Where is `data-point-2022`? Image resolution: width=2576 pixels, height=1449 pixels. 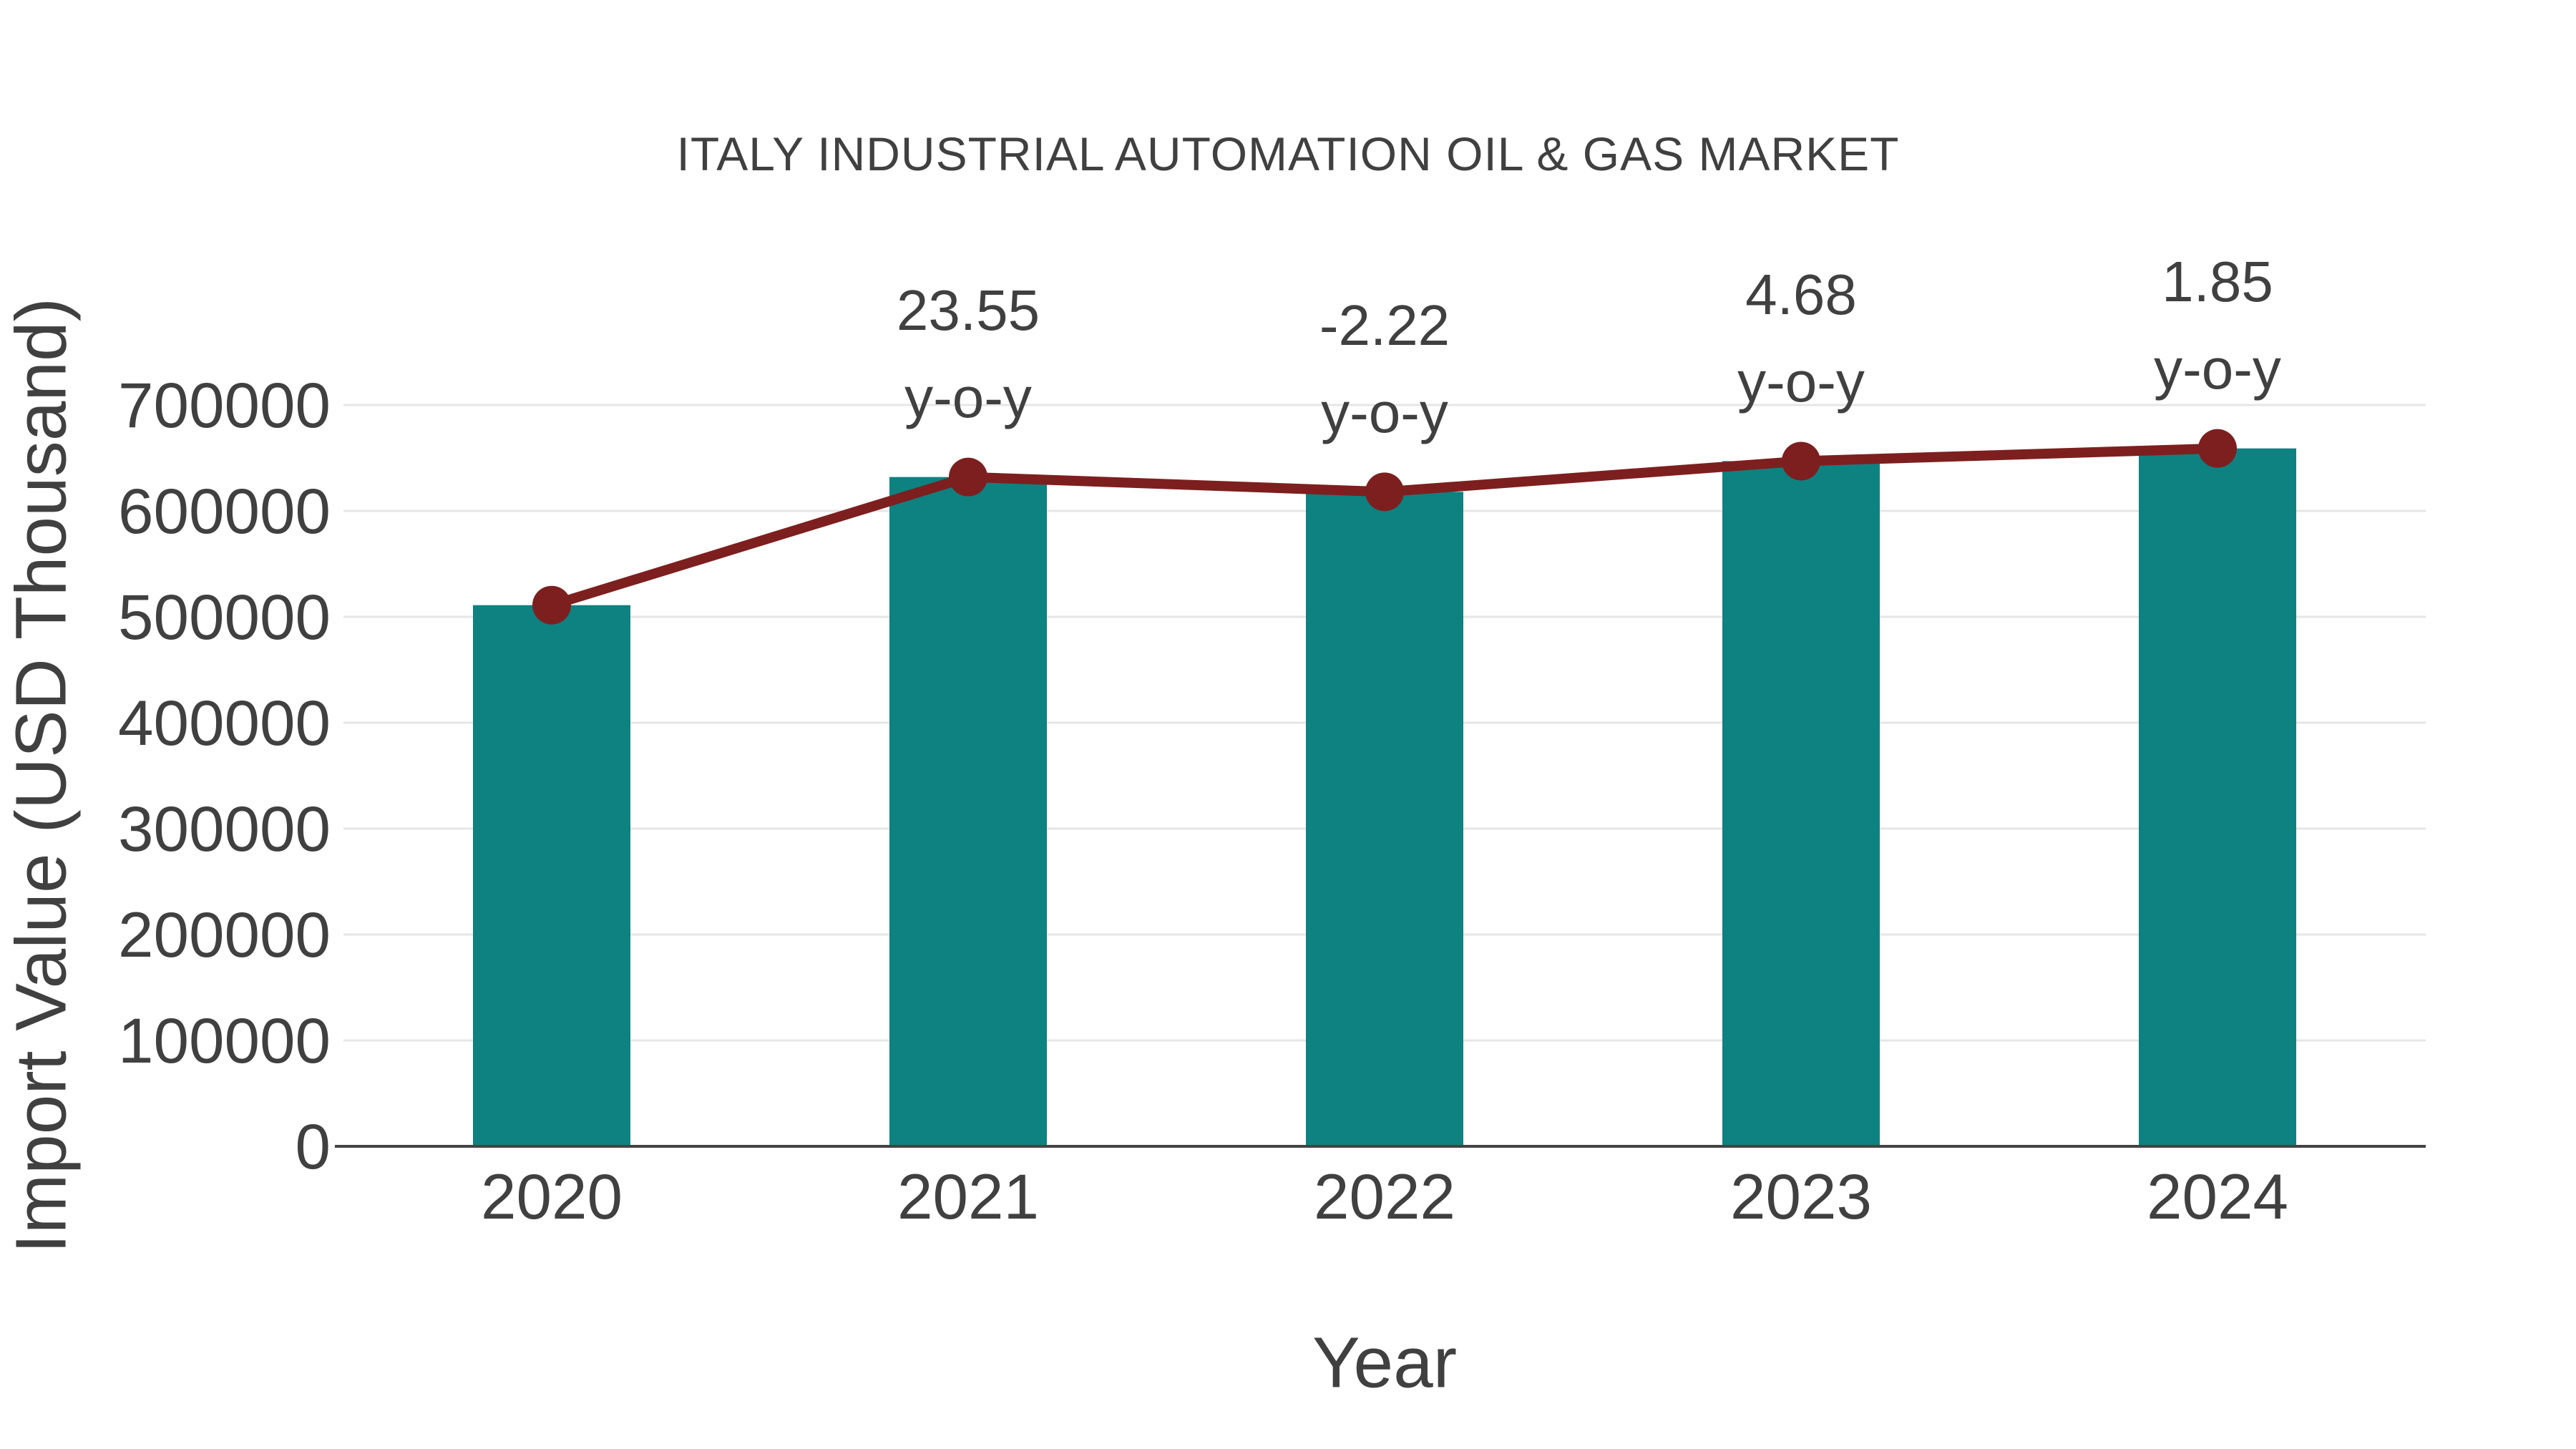 data-point-2022 is located at coordinates (1384, 492).